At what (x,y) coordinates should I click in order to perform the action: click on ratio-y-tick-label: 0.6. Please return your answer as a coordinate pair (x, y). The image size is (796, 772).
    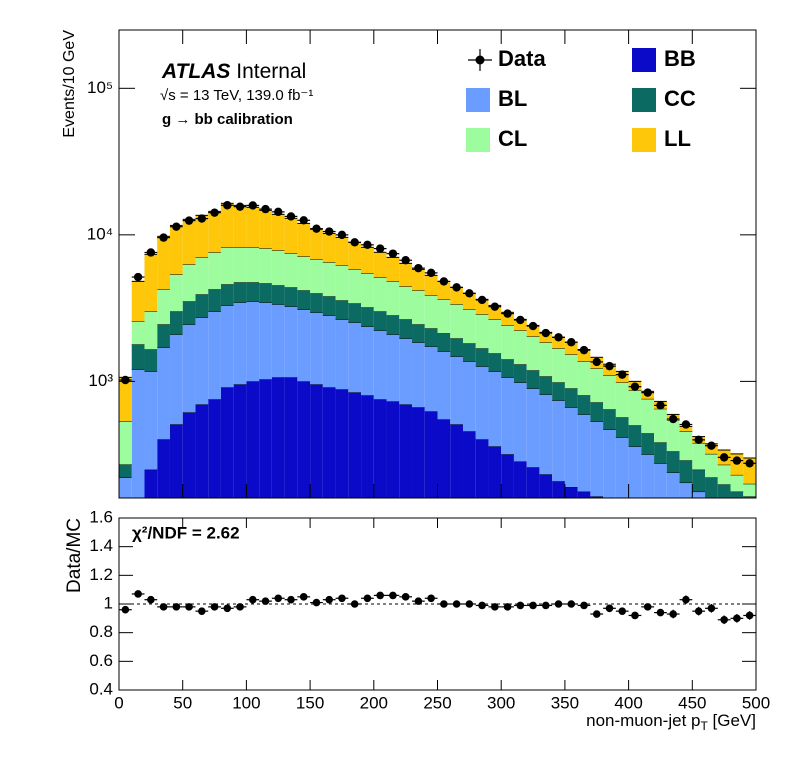
    Looking at the image, I should click on (101, 660).